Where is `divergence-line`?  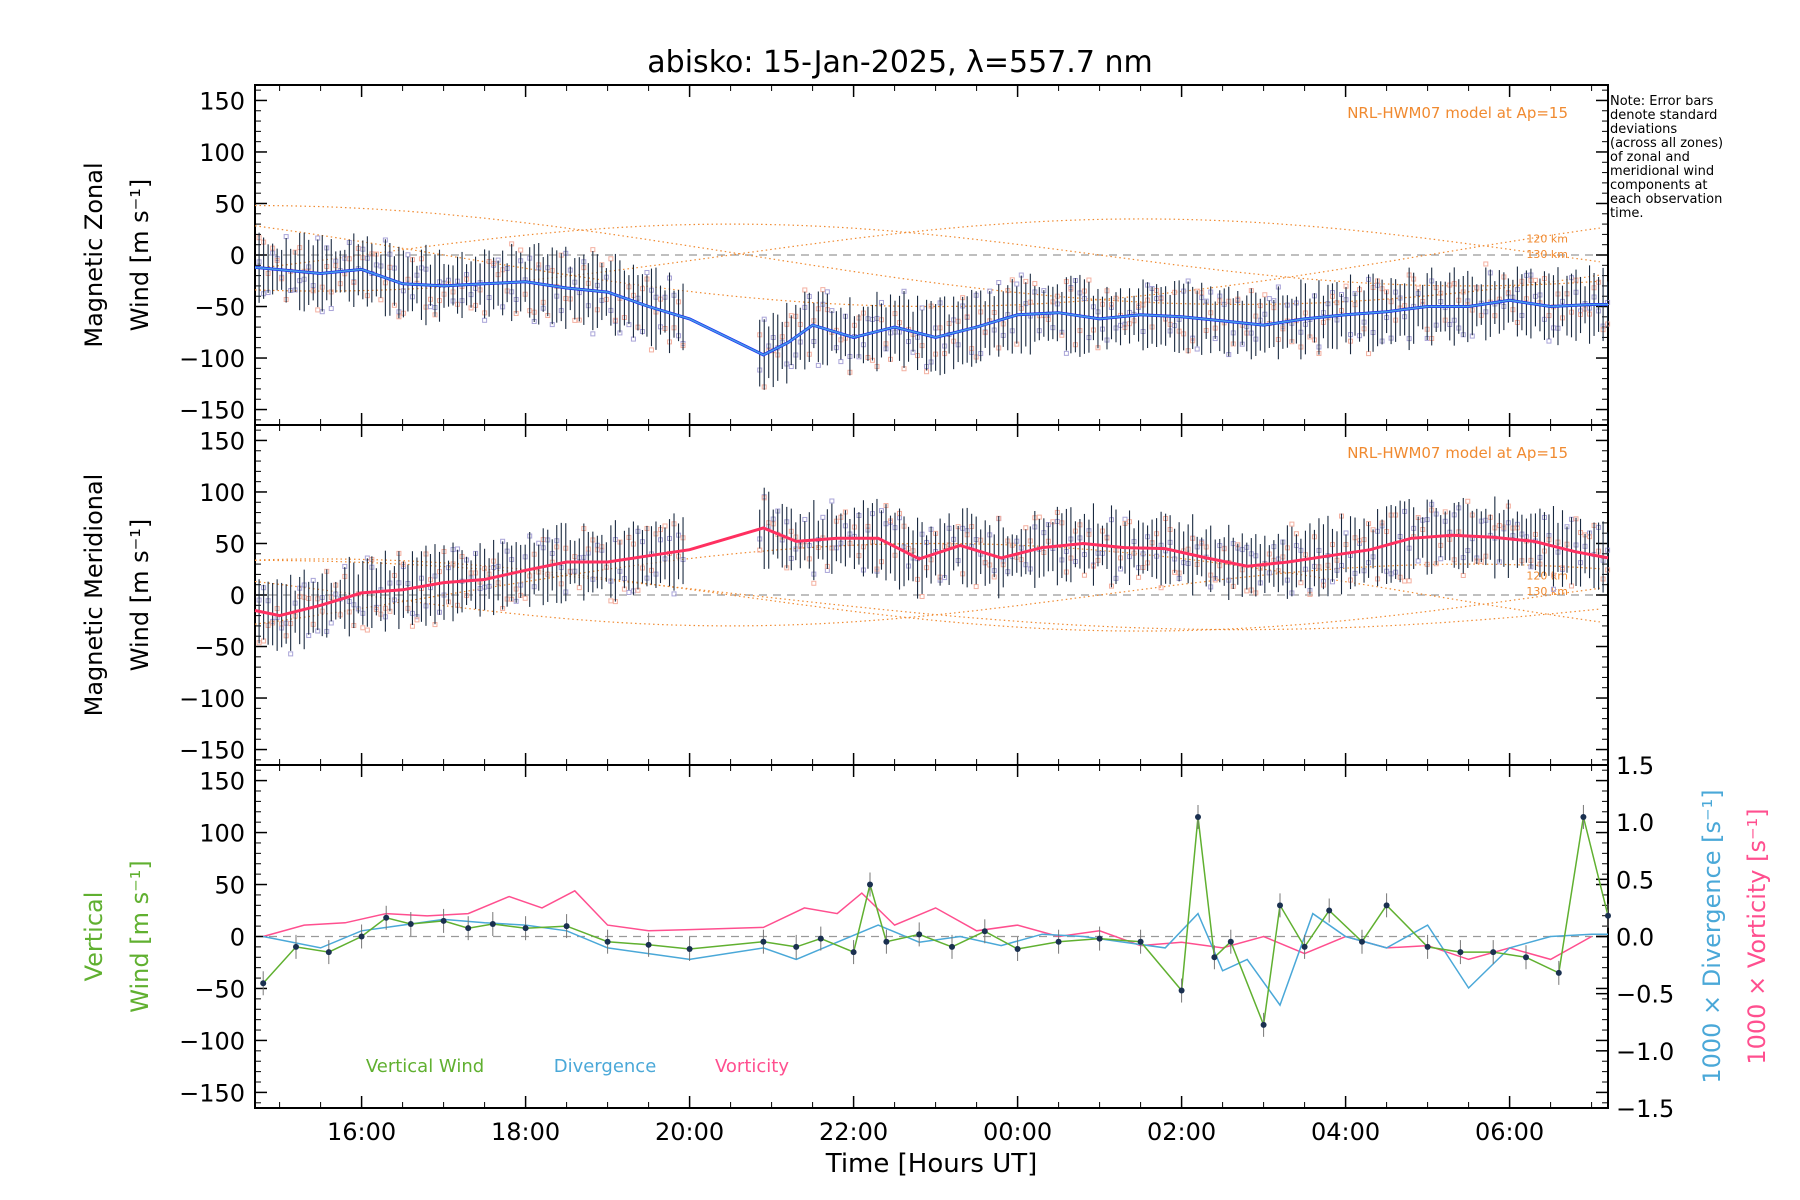
divergence-line is located at coordinates (935, 959).